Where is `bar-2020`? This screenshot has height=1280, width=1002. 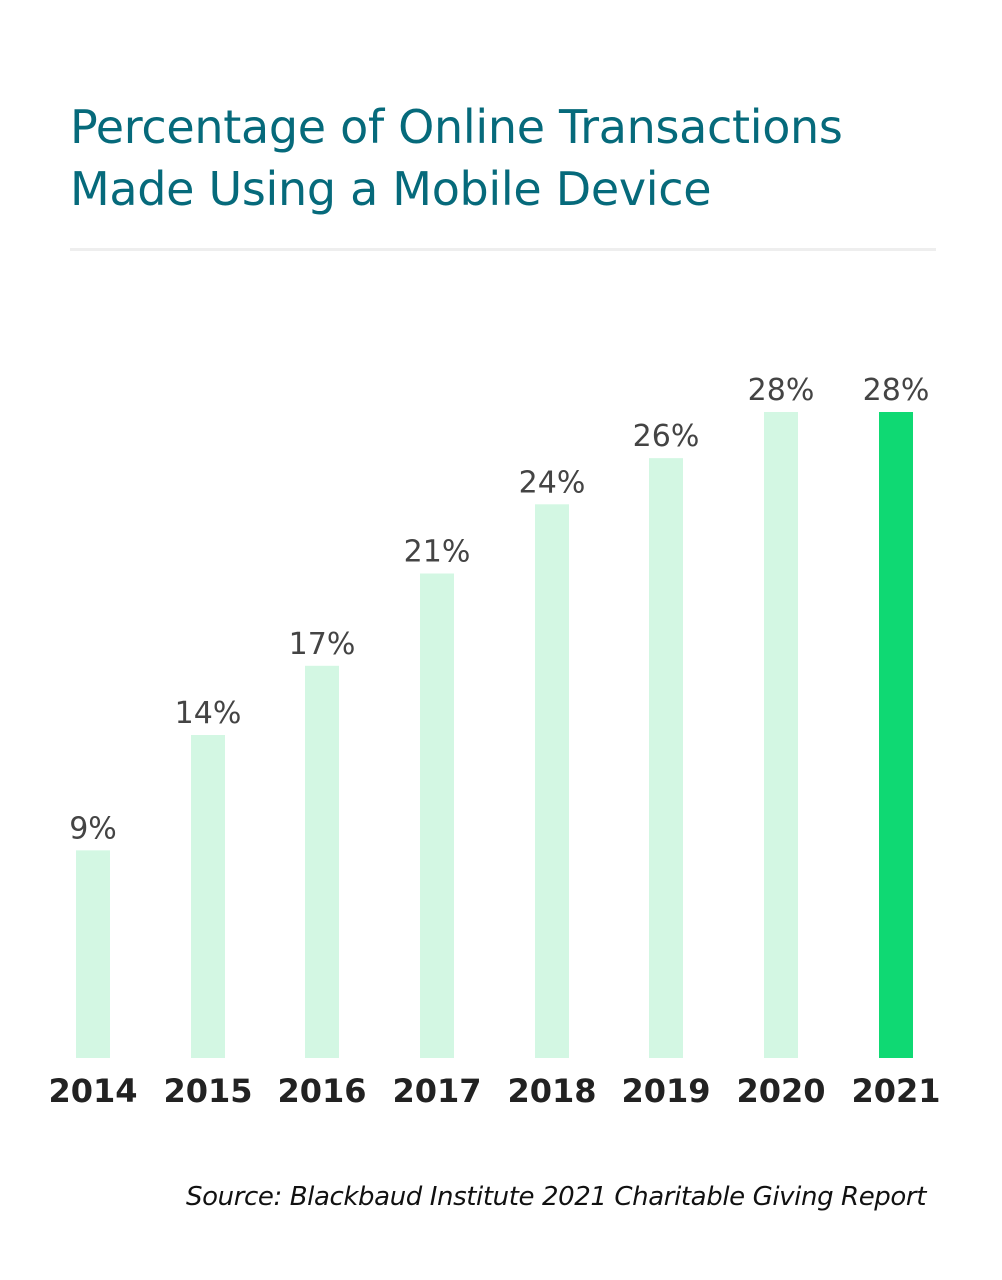 bar-2020 is located at coordinates (781, 735).